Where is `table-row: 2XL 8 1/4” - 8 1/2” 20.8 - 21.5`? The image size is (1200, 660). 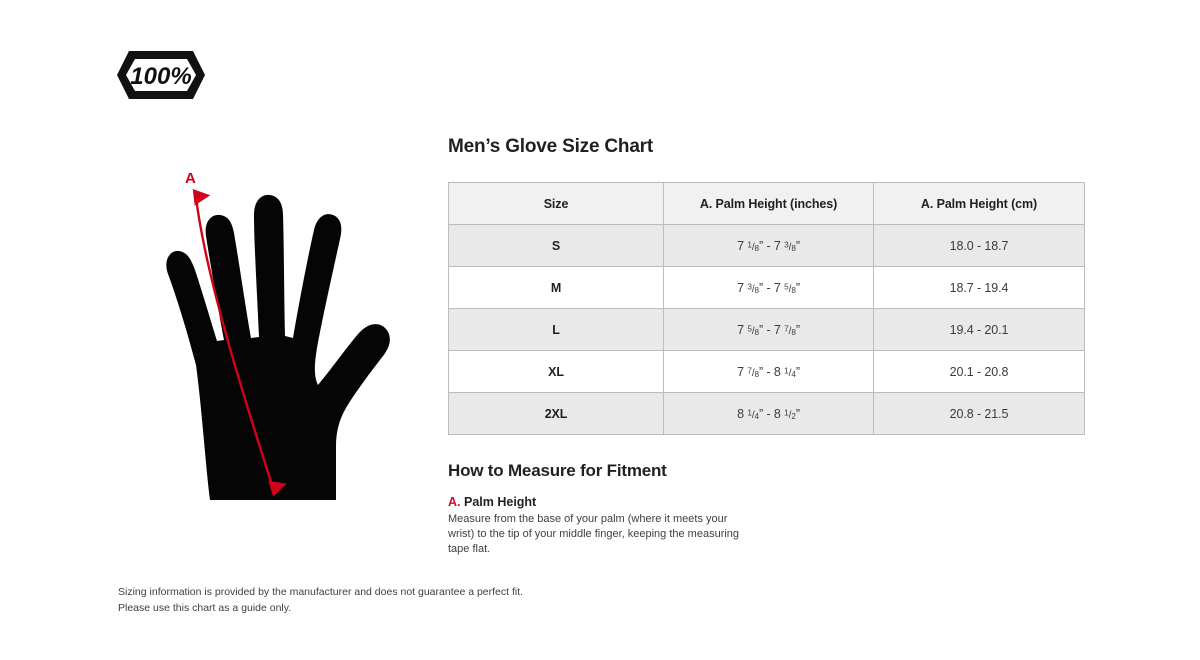 table-row: 2XL 8 1/4” - 8 1/2” 20.8 - 21.5 is located at coordinates (766, 413).